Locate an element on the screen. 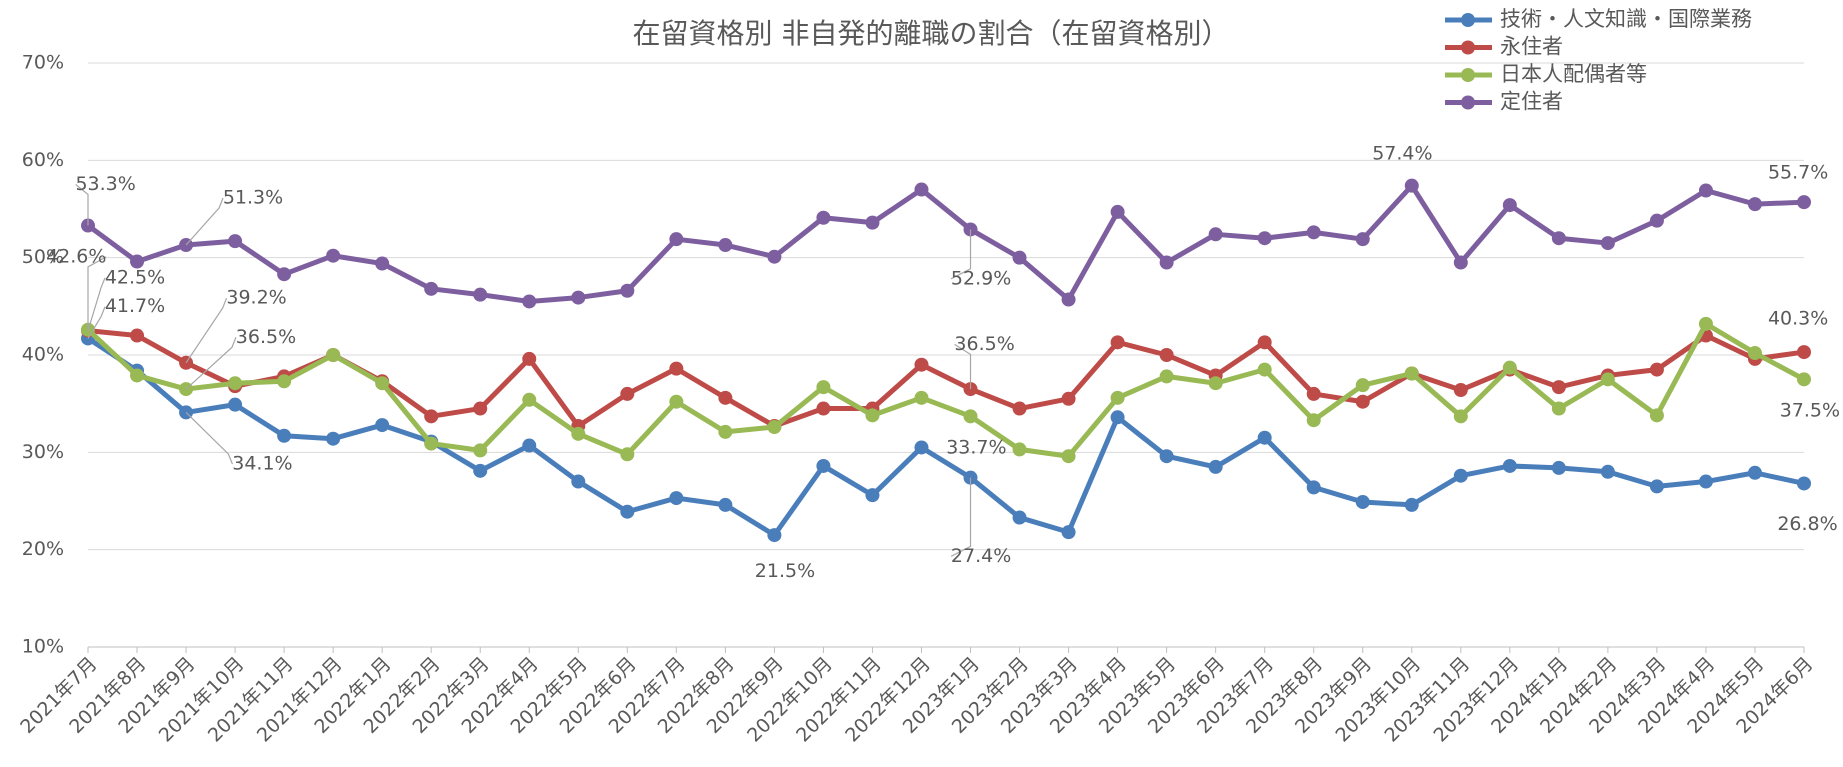 Image resolution: width=1843 pixels, height=767 pixels. data-label: 42.5% is located at coordinates (135, 277).